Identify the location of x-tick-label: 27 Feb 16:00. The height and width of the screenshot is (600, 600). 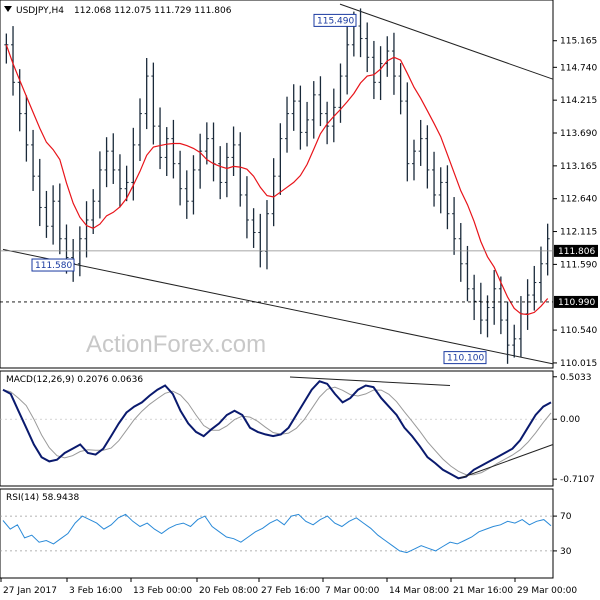
(290, 591).